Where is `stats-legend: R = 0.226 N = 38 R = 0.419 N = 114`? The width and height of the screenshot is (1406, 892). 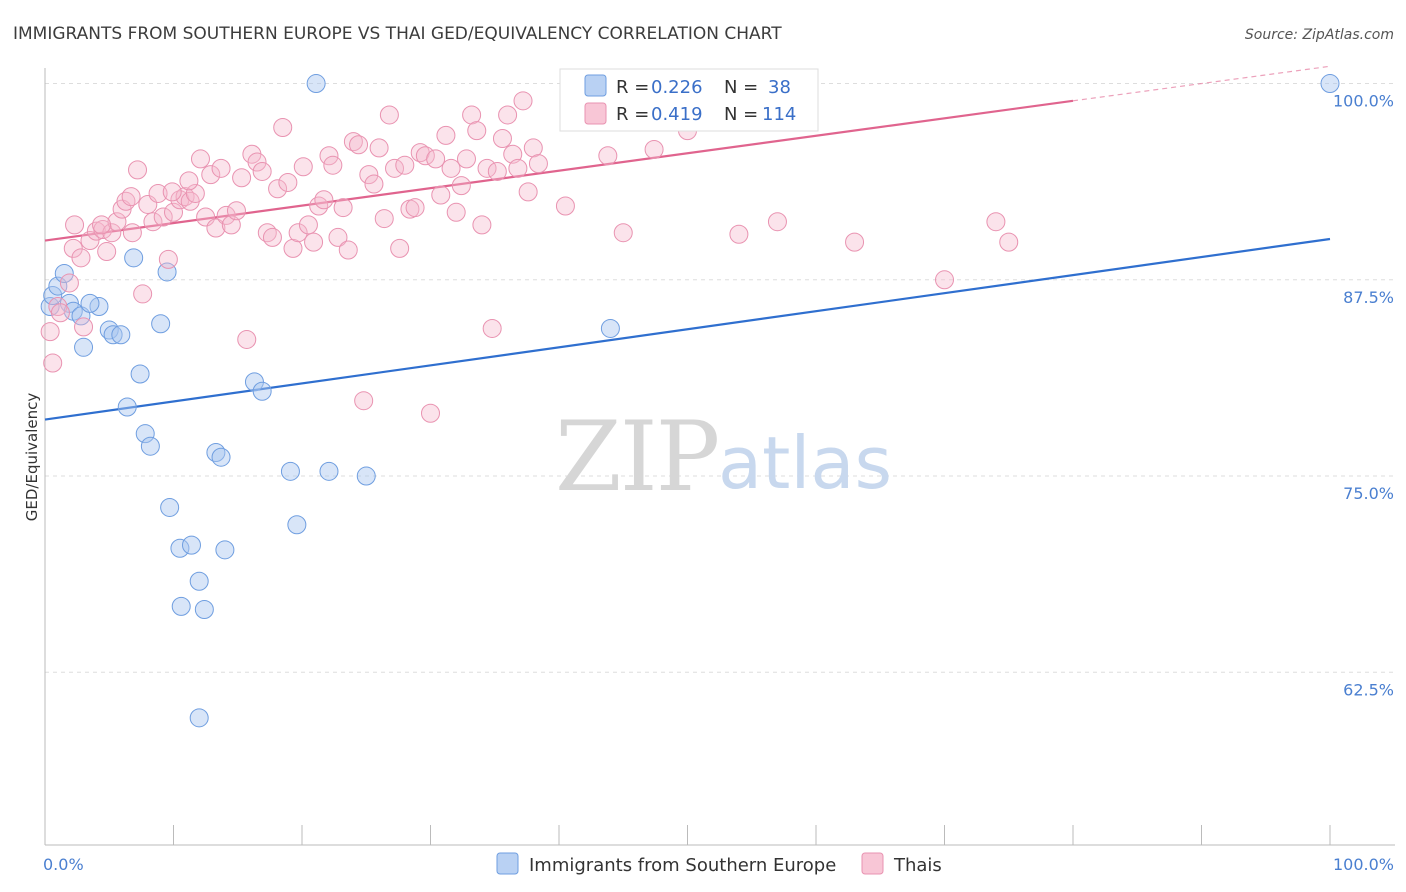 stats-legend: R = 0.226 N = 38 R = 0.419 N = 114 is located at coordinates (689, 100).